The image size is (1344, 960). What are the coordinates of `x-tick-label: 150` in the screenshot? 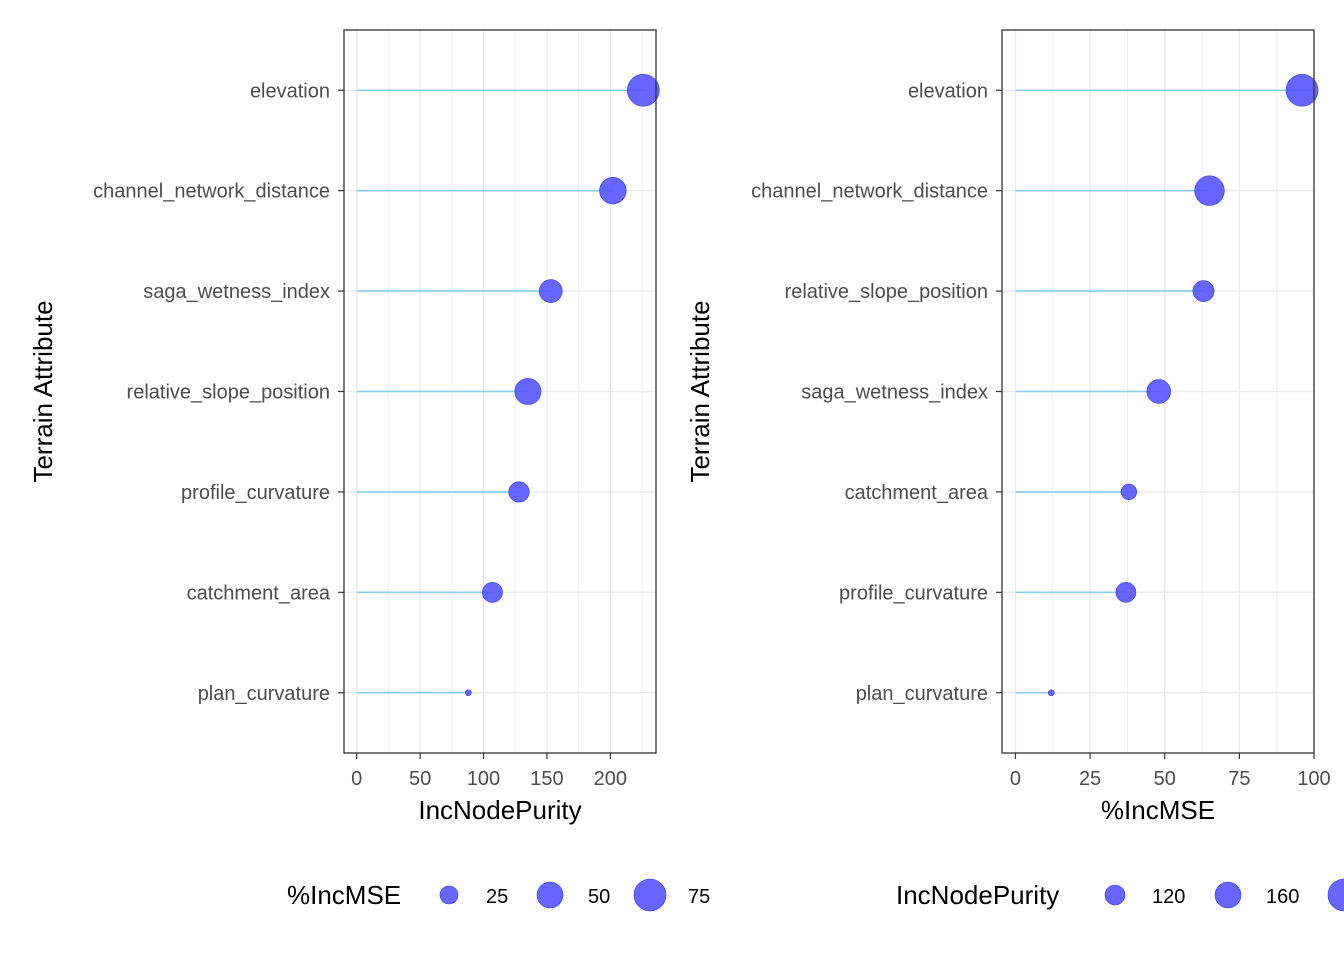 It's located at (546, 779).